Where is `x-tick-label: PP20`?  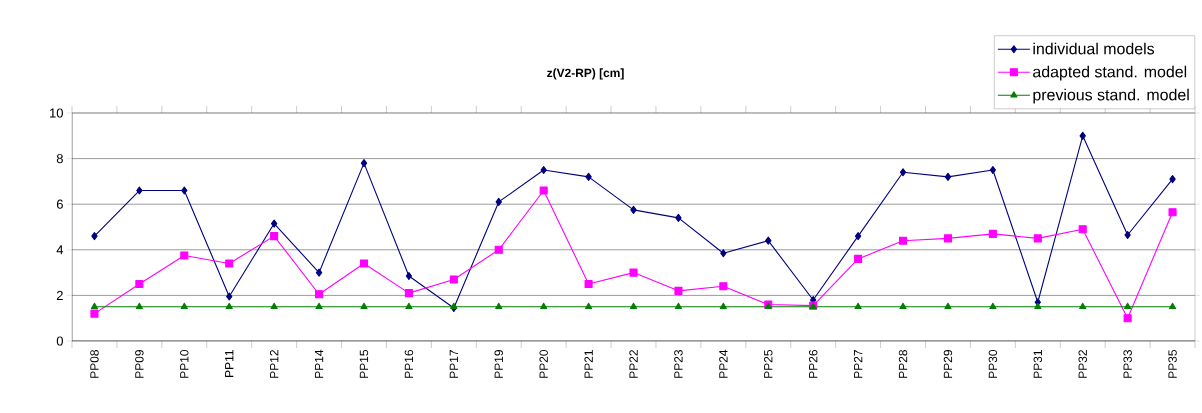 x-tick-label: PP20 is located at coordinates (543, 363).